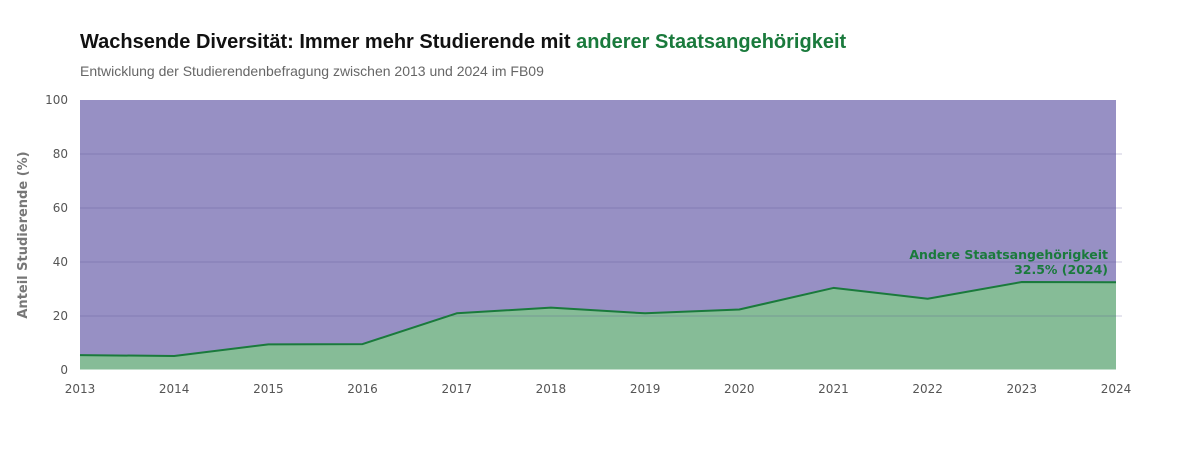 This screenshot has height=450, width=1201. Describe the element at coordinates (645, 389) in the screenshot. I see `x-tick-label: 2019` at that location.